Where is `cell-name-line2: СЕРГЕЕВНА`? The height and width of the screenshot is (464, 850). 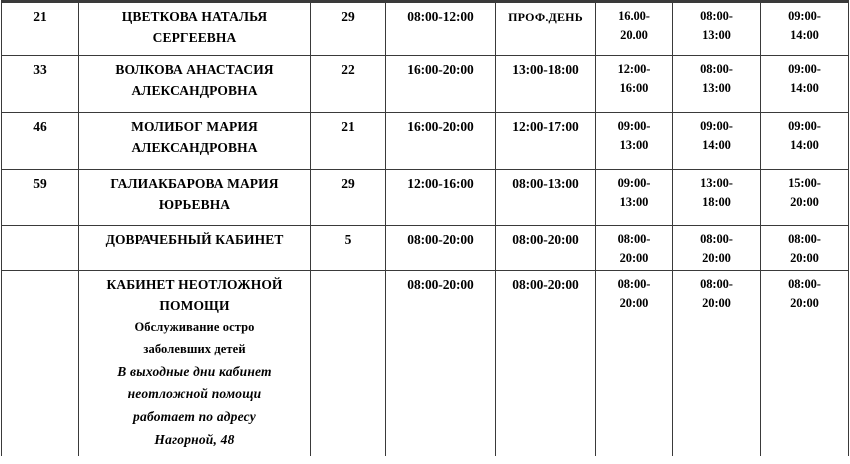 cell-name-line2: СЕРГЕЕВНА is located at coordinates (194, 37).